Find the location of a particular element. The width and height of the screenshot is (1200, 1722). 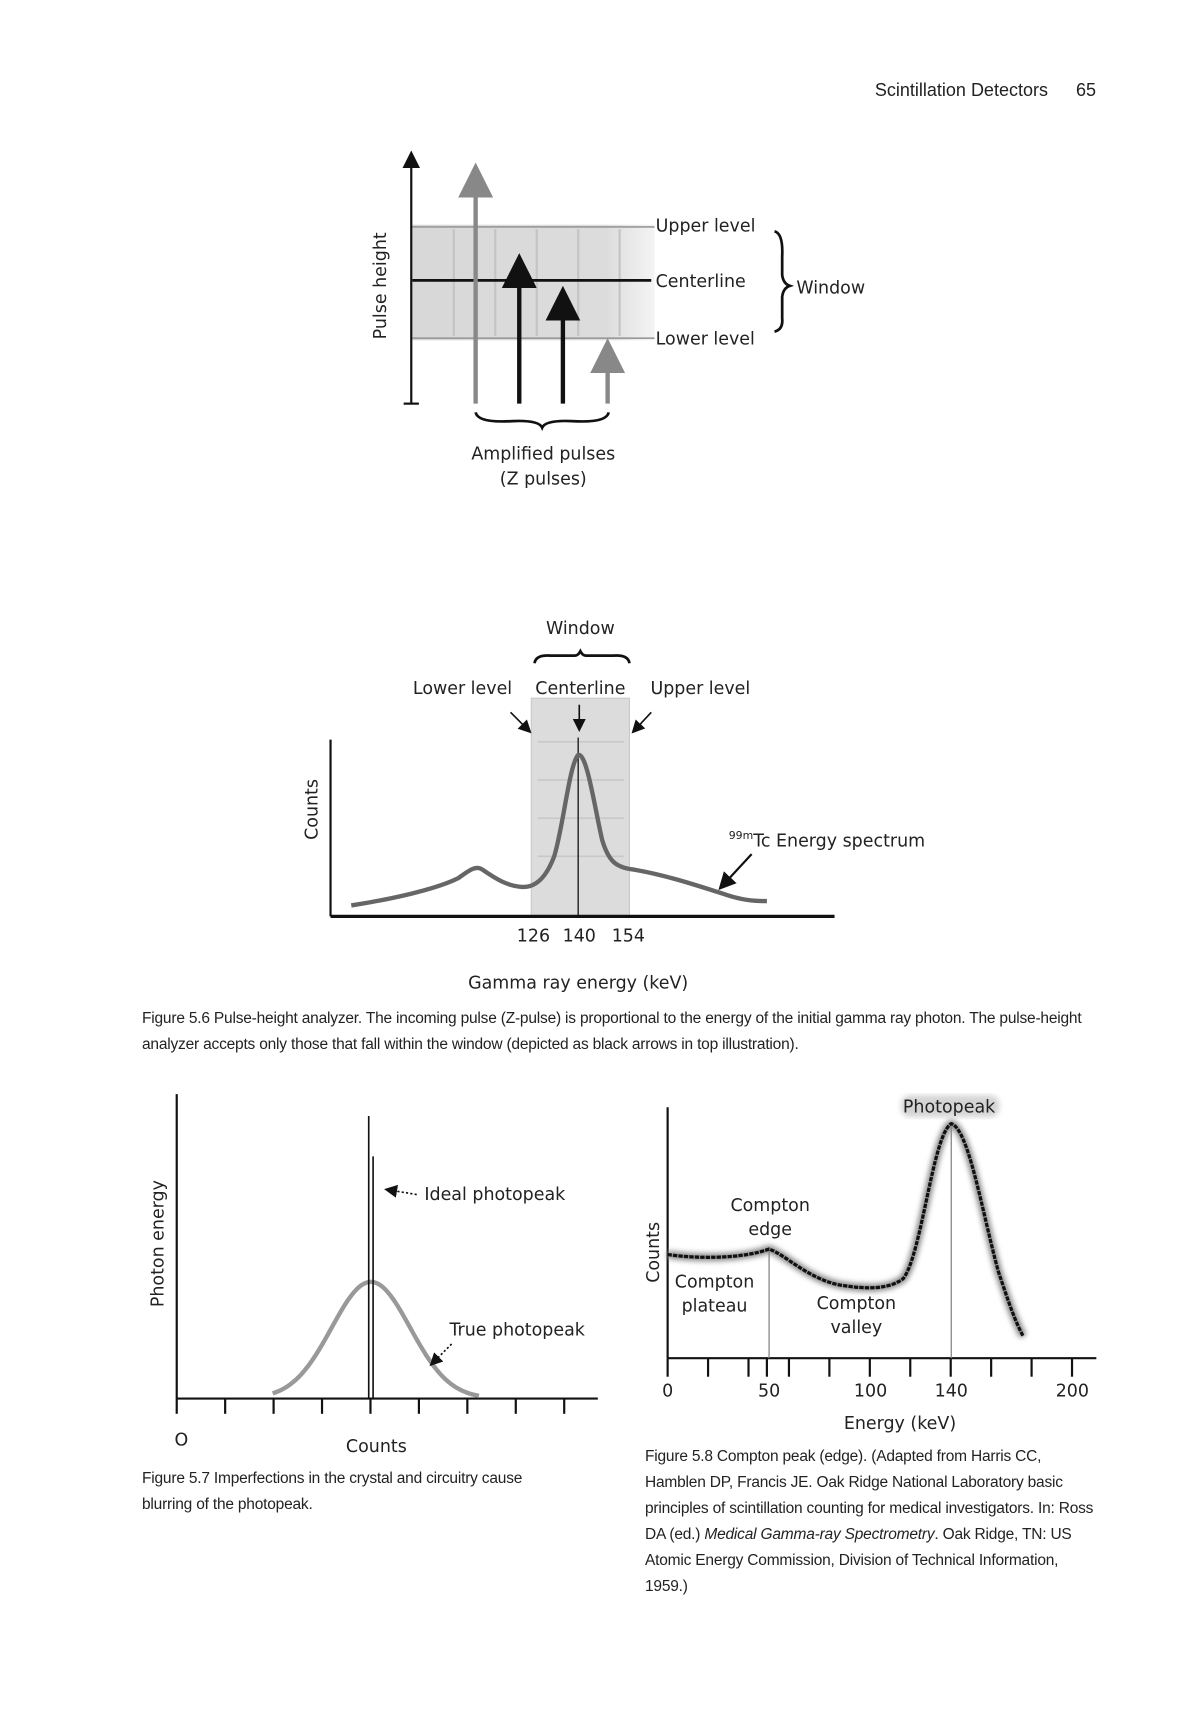

tc99m-spectrum-curve is located at coordinates (558, 830).